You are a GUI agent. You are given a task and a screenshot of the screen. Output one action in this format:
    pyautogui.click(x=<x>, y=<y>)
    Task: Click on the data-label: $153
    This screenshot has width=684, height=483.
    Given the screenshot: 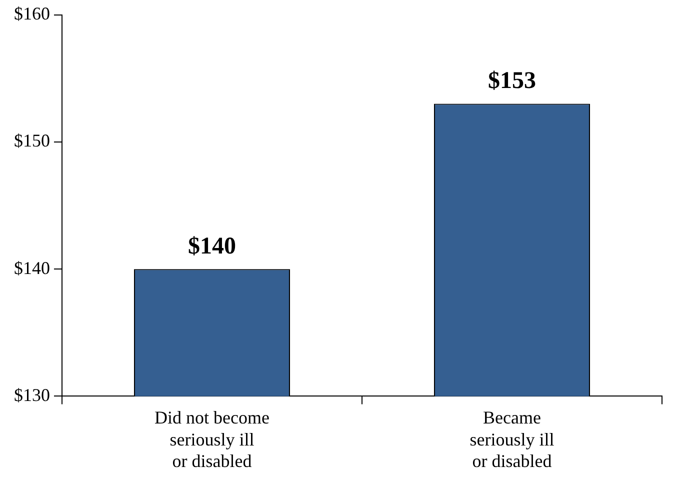 What is the action you would take?
    pyautogui.click(x=512, y=81)
    